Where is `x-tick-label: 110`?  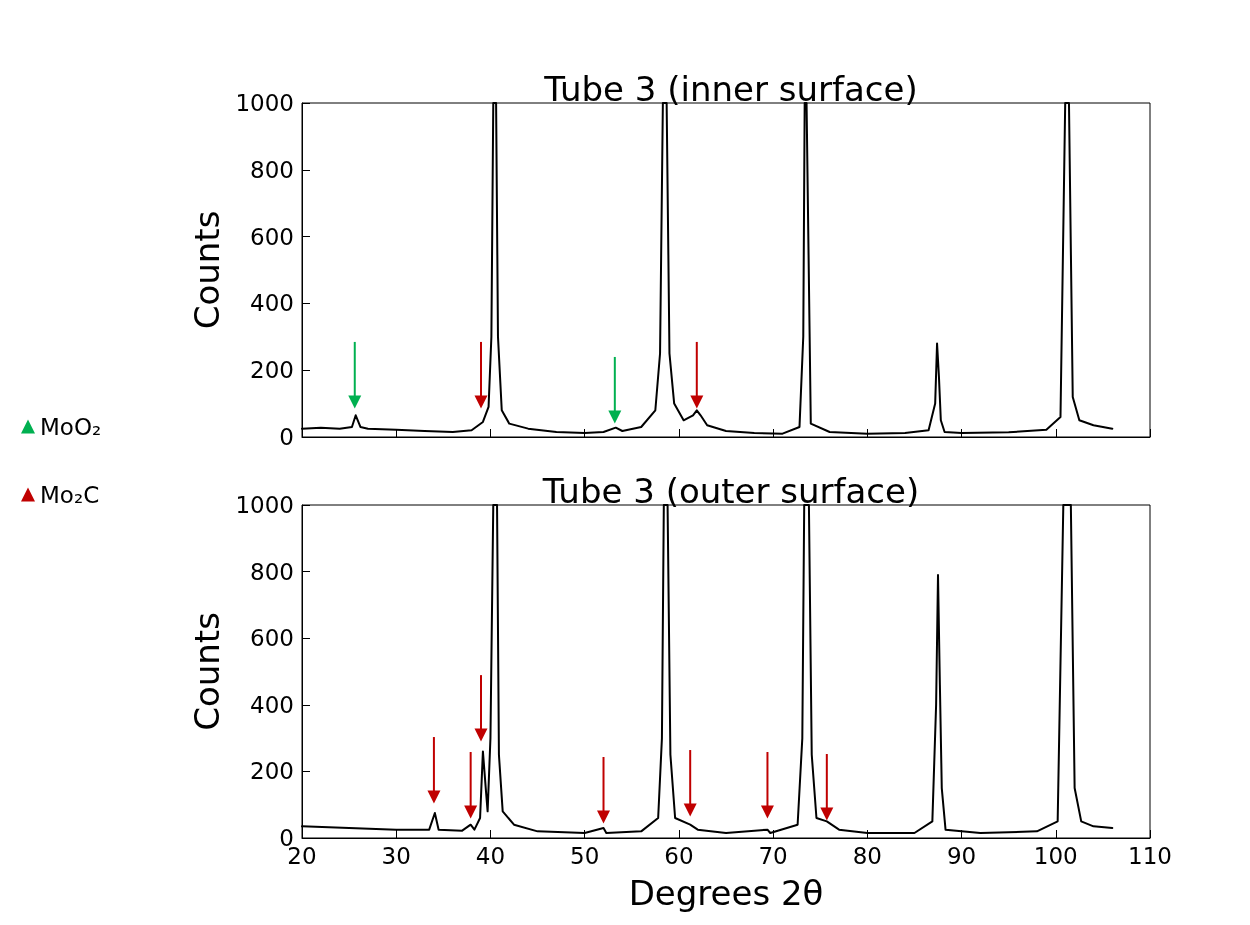 x-tick-label: 110 is located at coordinates (1150, 855).